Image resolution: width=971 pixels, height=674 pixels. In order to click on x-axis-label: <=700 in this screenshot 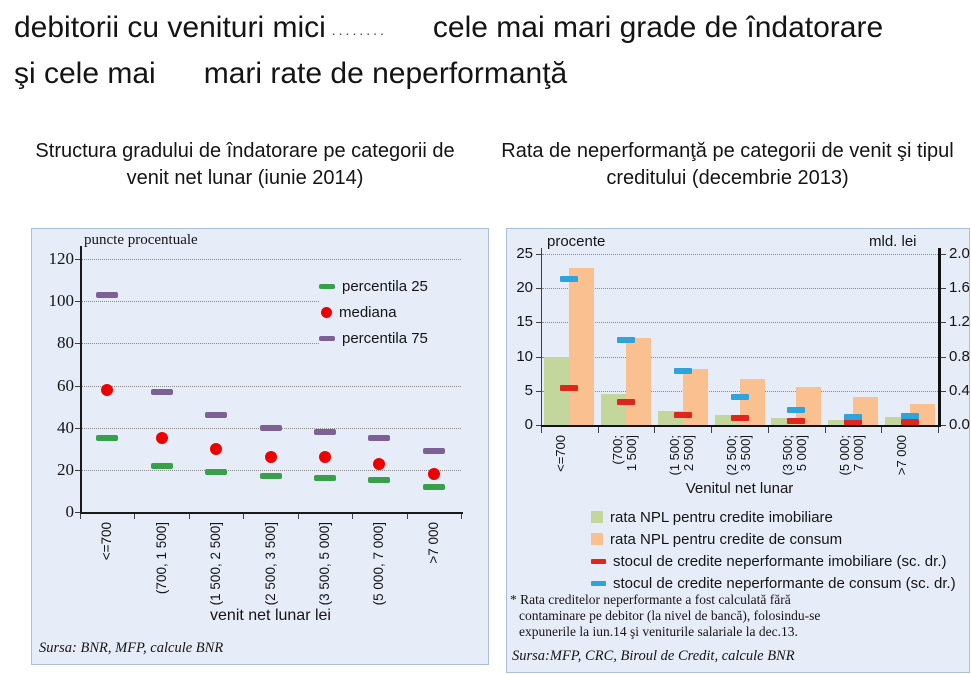, I will do `click(561, 453)`.